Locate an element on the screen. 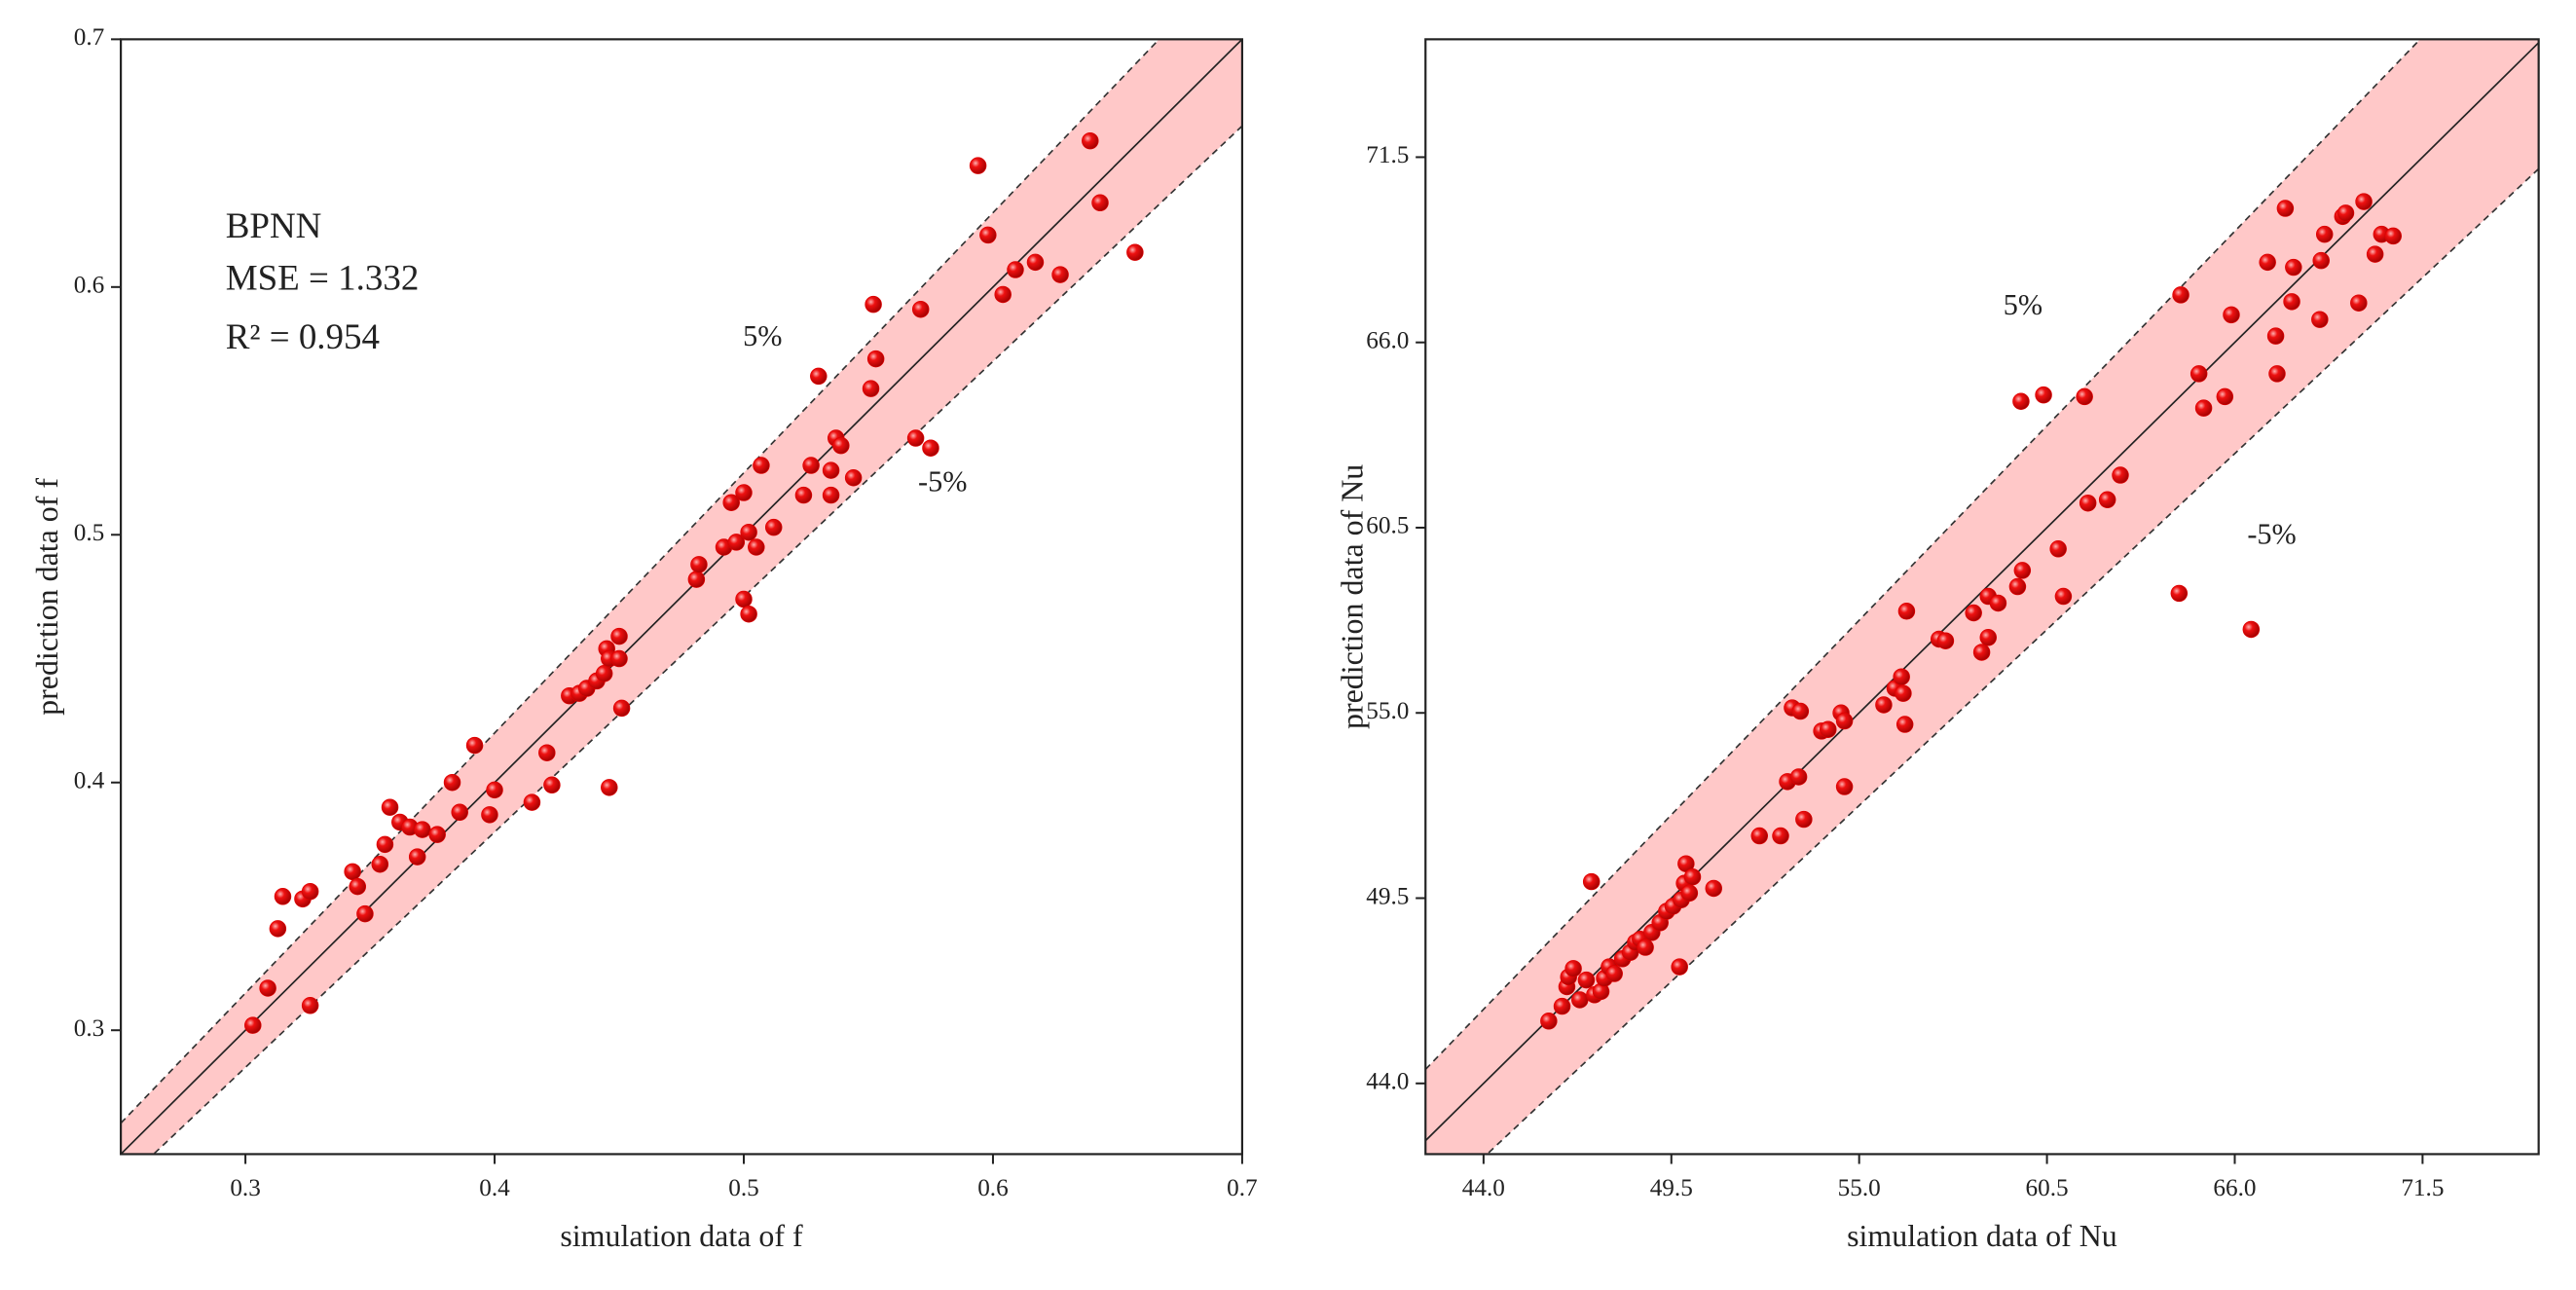 This screenshot has height=1290, width=2576. y-tick-label: 0.7 is located at coordinates (89, 37).